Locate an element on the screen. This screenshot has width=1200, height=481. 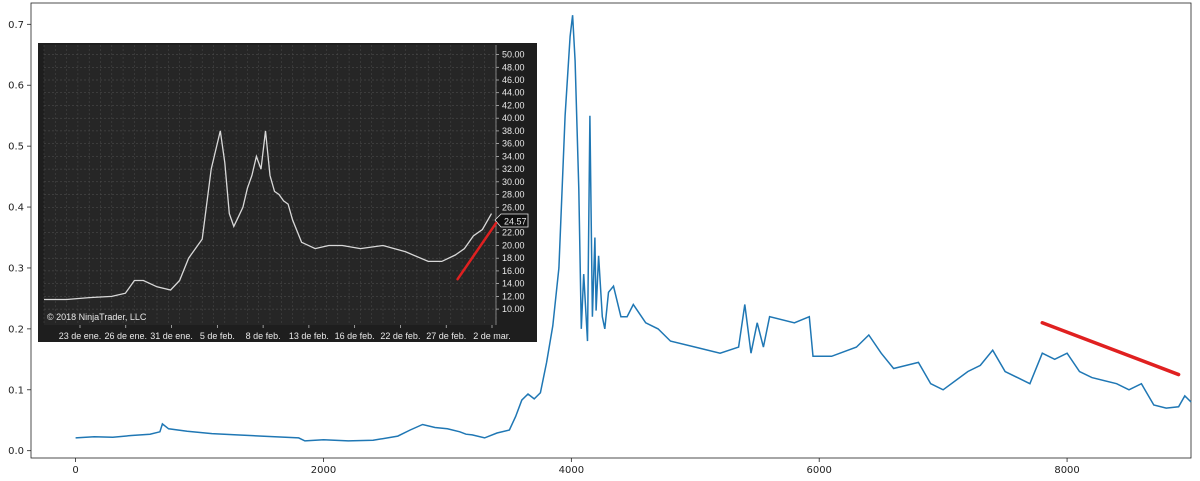
inset-y-tick-label: 12.00 is located at coordinates (513, 296).